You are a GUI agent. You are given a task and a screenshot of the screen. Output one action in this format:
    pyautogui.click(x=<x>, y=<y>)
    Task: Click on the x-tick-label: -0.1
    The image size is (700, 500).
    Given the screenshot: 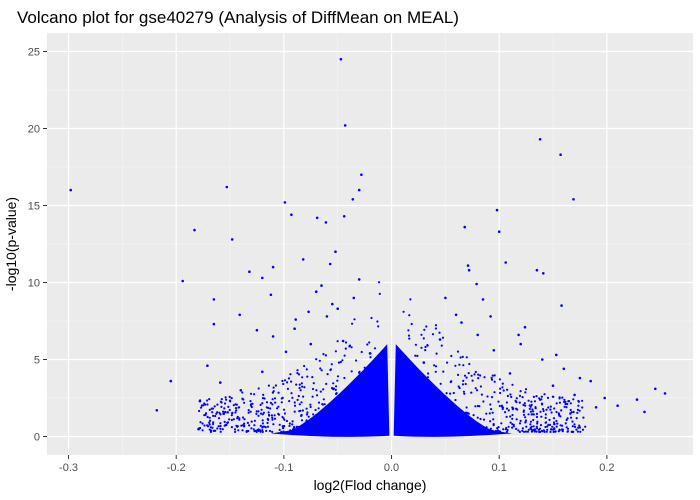 What is the action you would take?
    pyautogui.click(x=283, y=468)
    